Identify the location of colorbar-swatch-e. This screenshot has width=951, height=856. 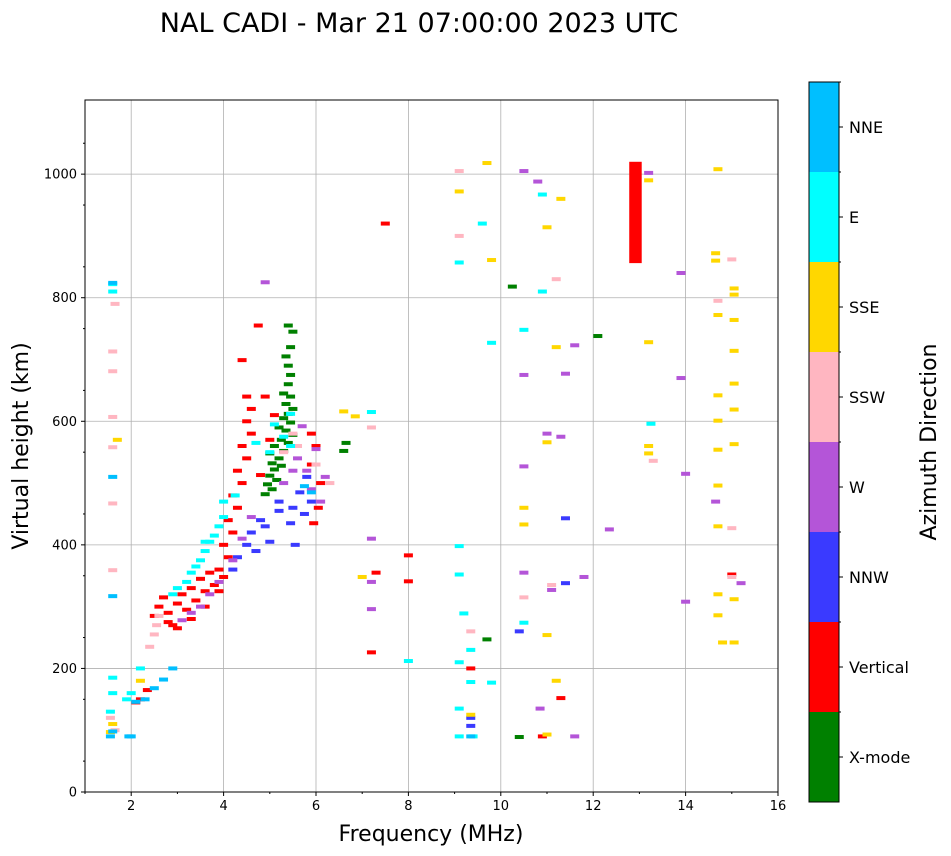
(824, 217).